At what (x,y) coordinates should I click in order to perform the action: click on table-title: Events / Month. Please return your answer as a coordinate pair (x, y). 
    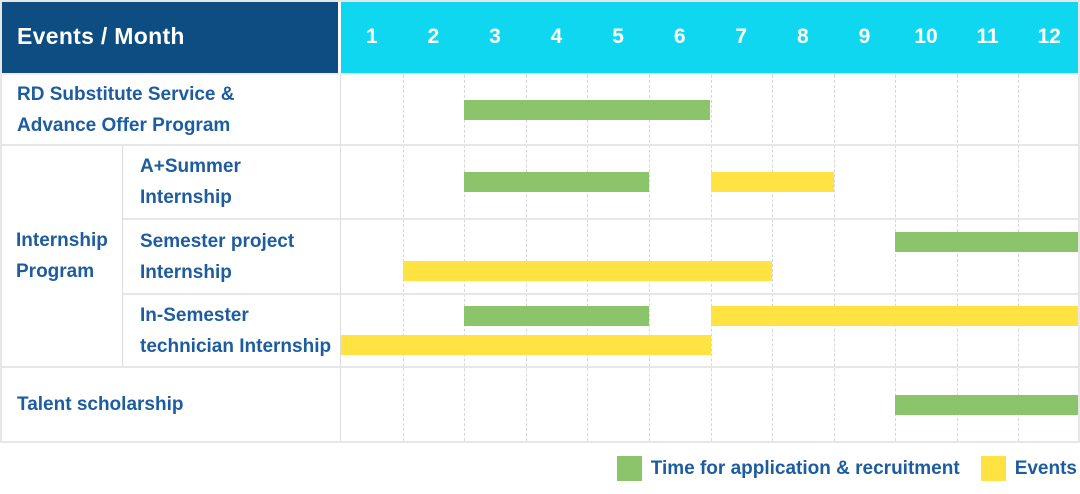
    Looking at the image, I should click on (101, 36).